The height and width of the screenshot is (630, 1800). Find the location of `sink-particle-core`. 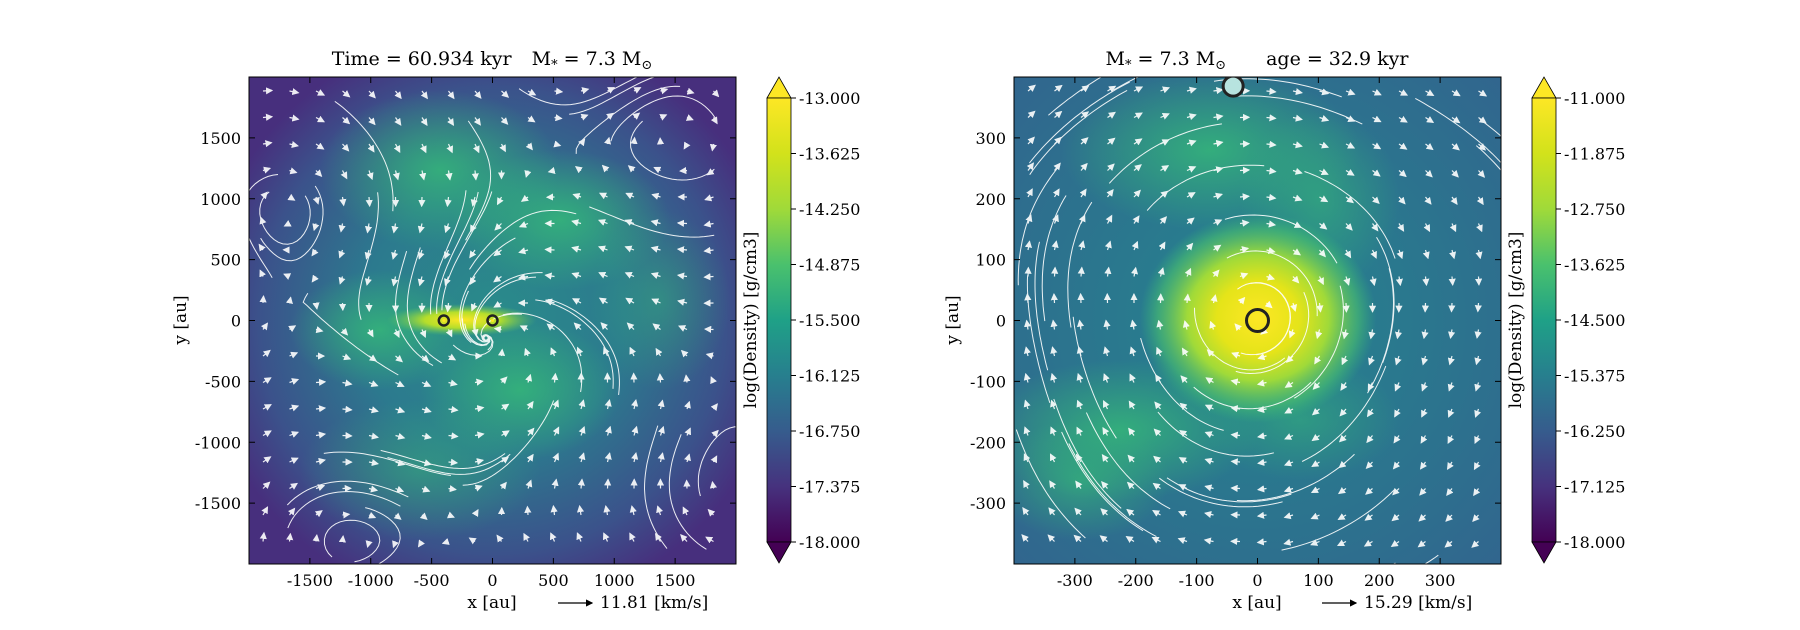

sink-particle-core is located at coordinates (444, 320).